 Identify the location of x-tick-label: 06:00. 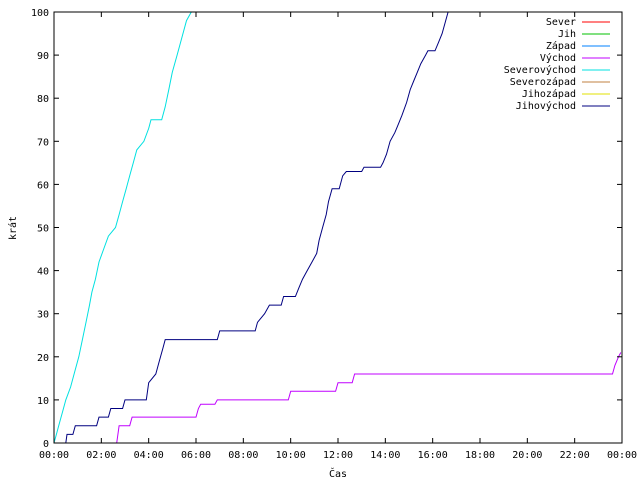
(196, 455).